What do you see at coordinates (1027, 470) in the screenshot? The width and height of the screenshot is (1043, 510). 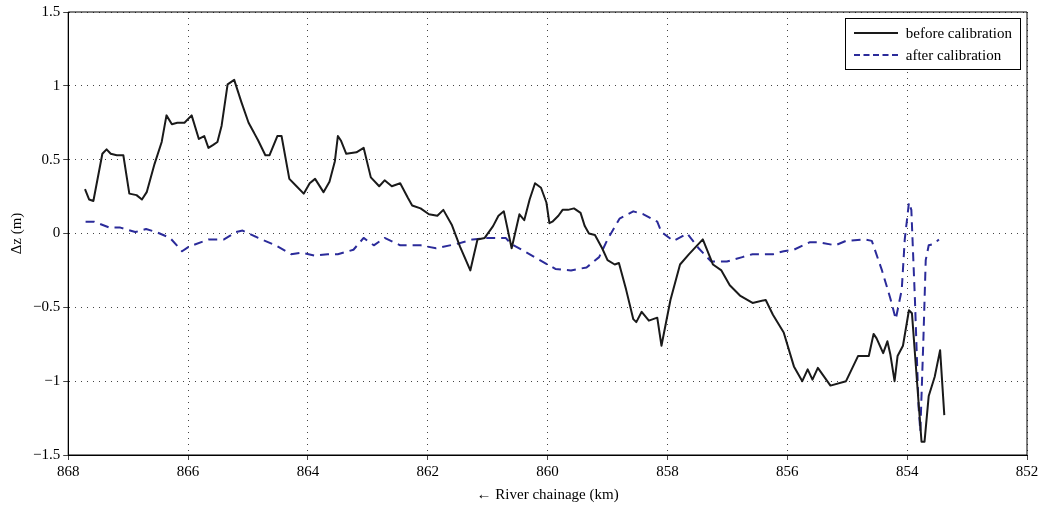 I see `x-tick-label: 852` at bounding box center [1027, 470].